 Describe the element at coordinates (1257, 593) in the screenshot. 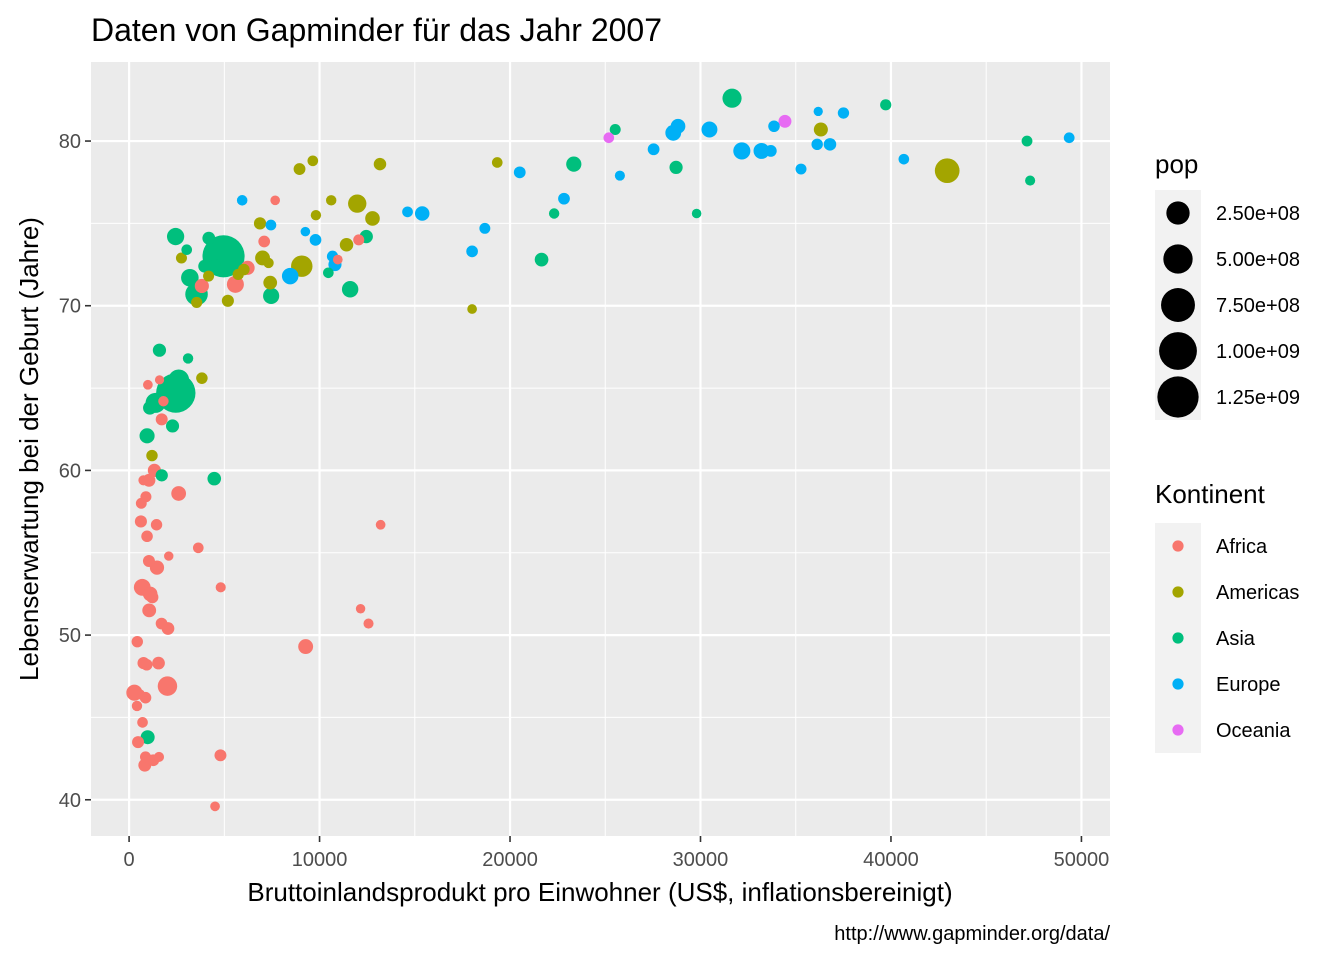

I see `color-legend-label: Americas` at that location.